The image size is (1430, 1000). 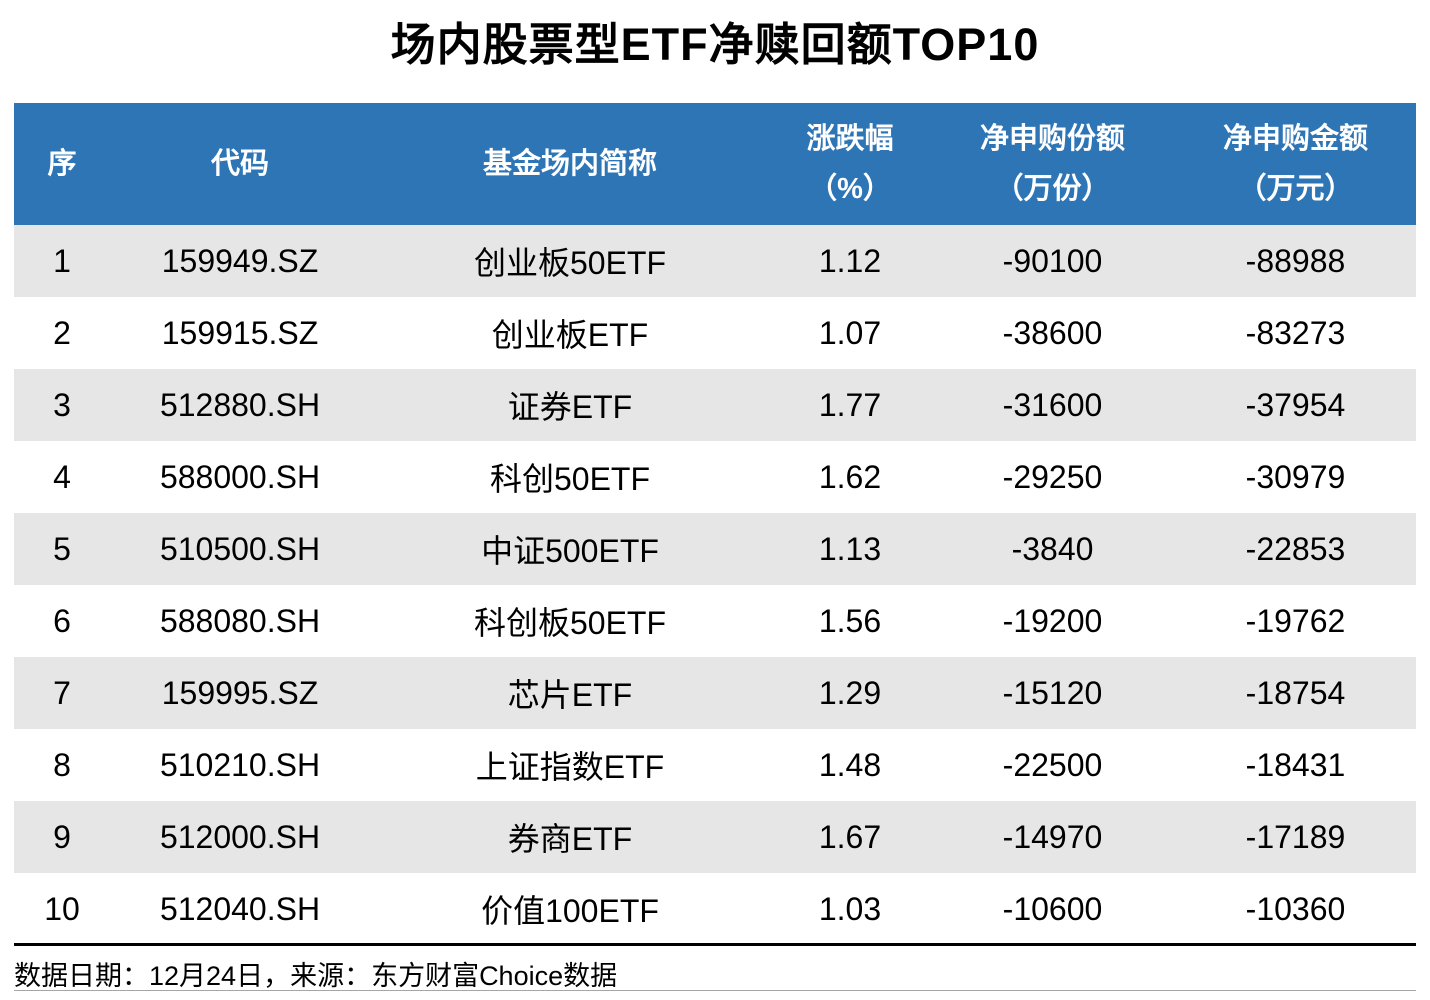 I want to click on col-header-change-label: 涨跌幅, so click(x=850, y=139).